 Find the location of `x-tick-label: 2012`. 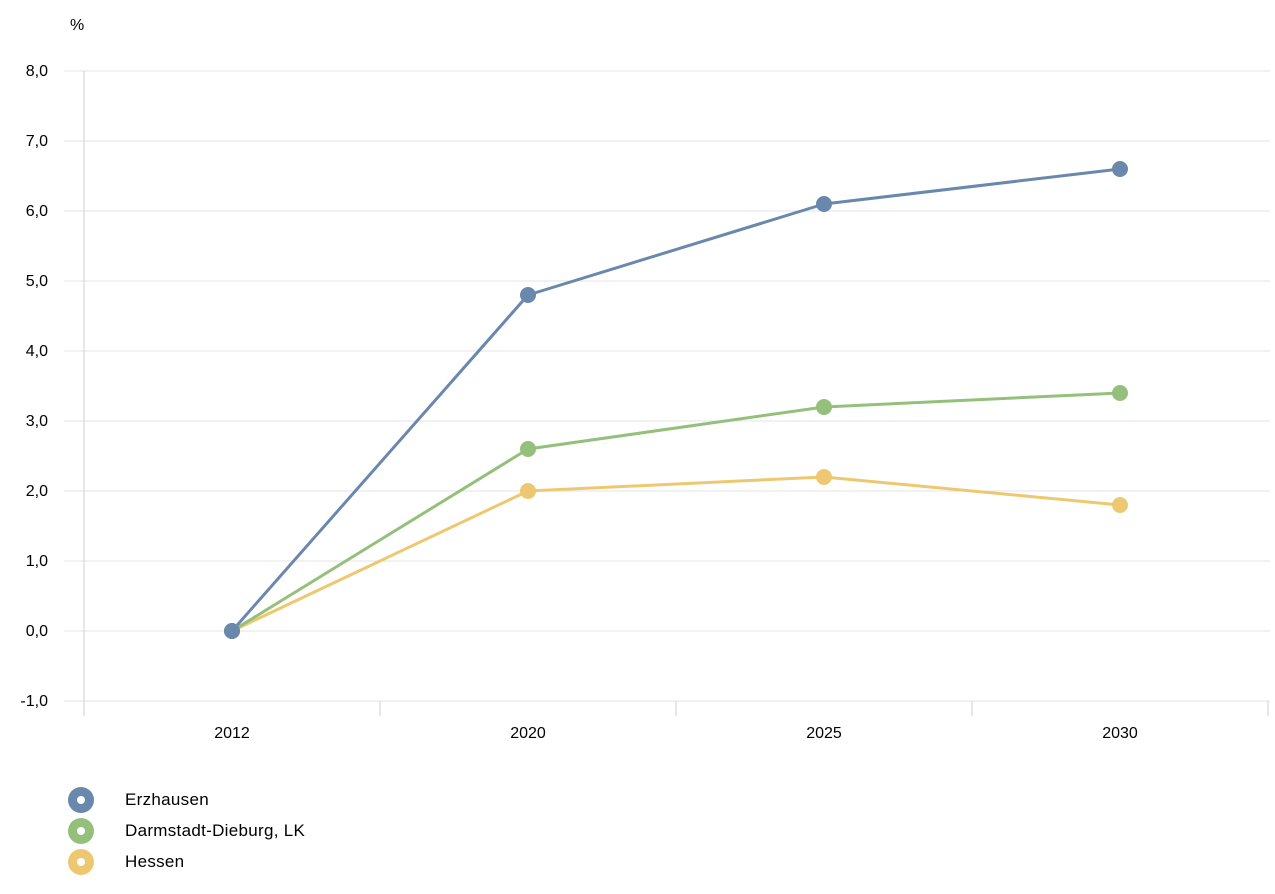

x-tick-label: 2012 is located at coordinates (232, 733).